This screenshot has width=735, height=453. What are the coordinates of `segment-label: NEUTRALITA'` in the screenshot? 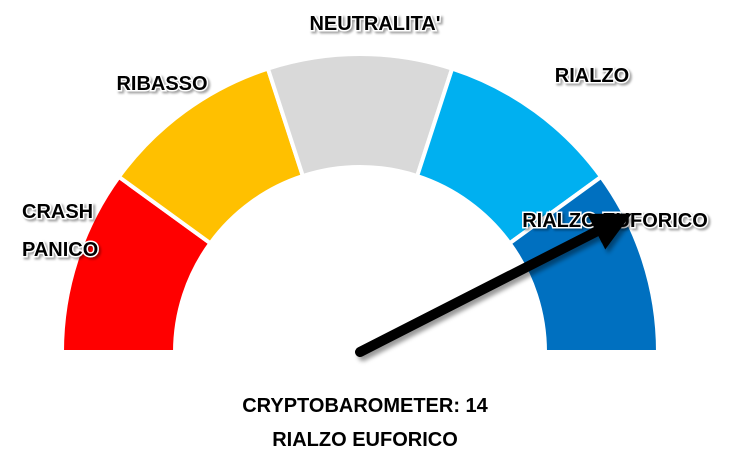 It's located at (374, 24).